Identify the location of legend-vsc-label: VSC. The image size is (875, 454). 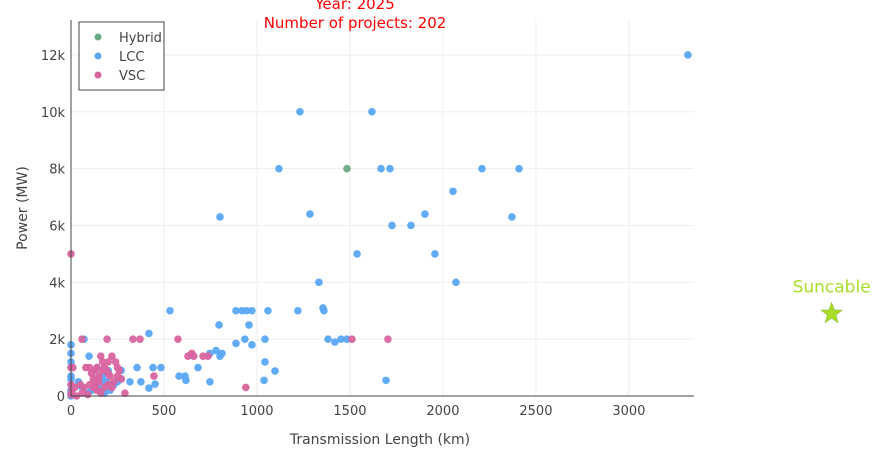
(132, 76).